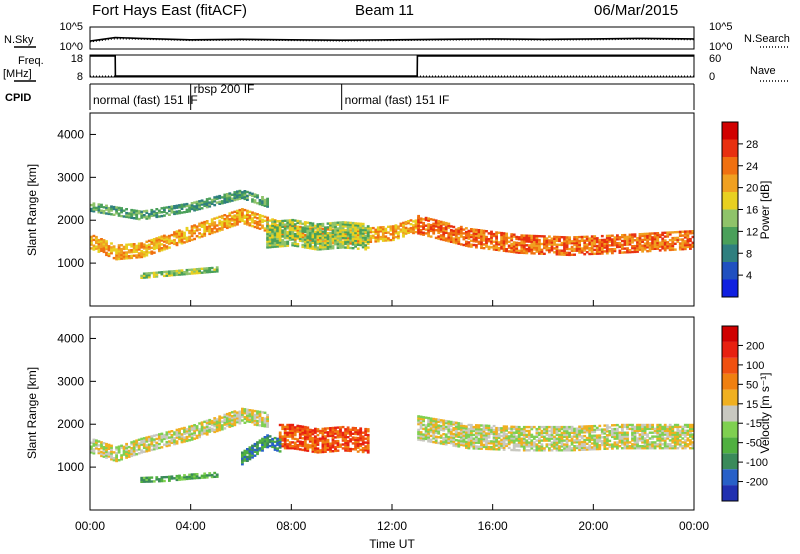  Describe the element at coordinates (721, 27) in the screenshot. I see `noise-tick-right-top: 10^5` at that location.